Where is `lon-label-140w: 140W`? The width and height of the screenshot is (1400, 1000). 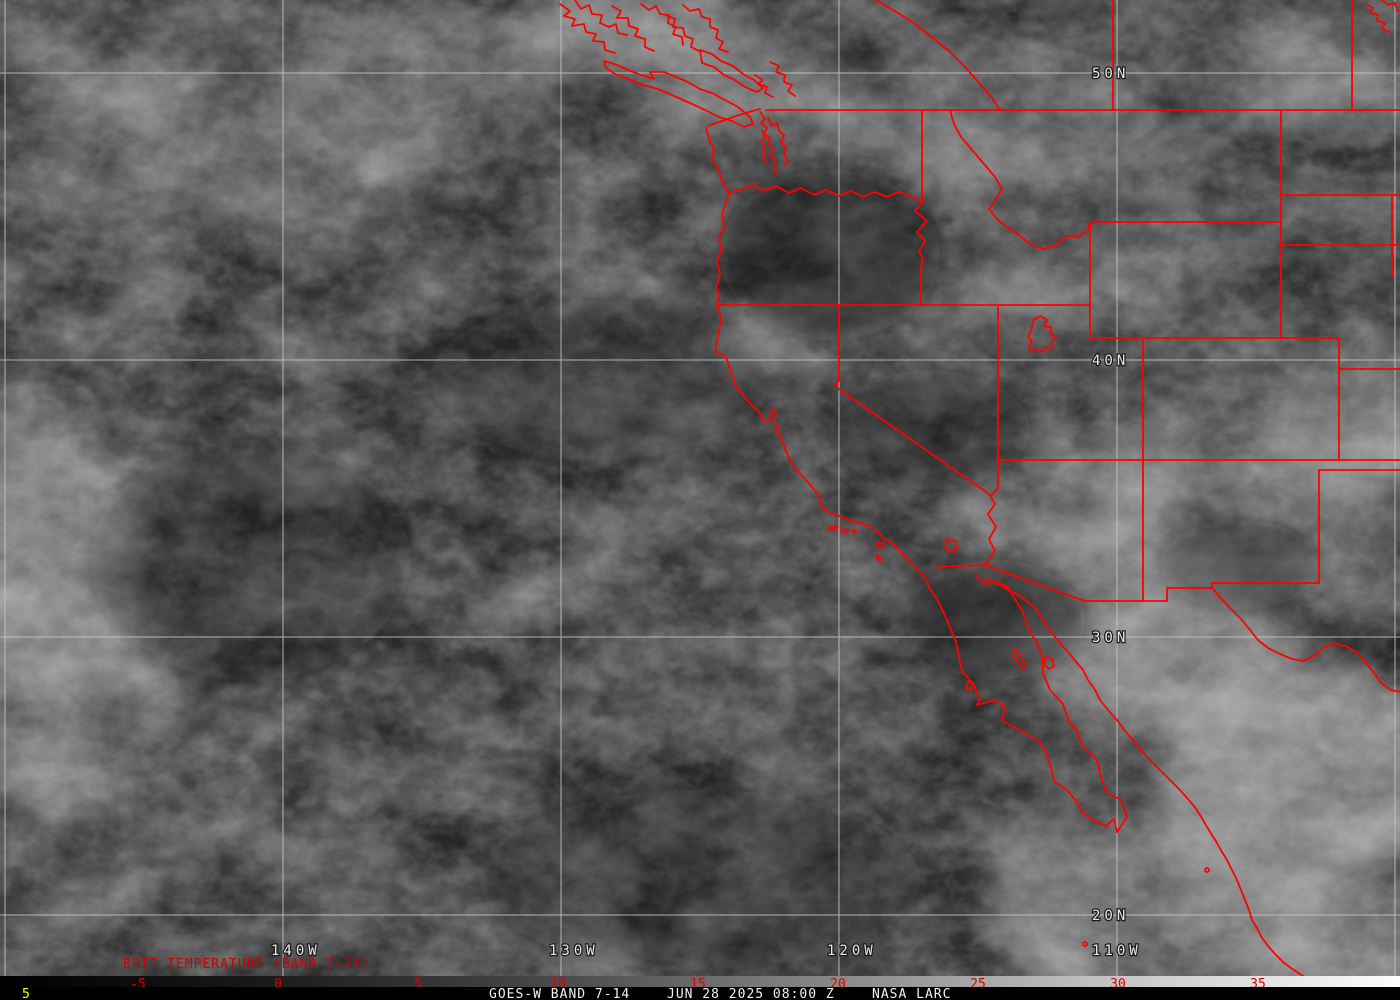 lon-label-140w: 140W is located at coordinates (296, 951).